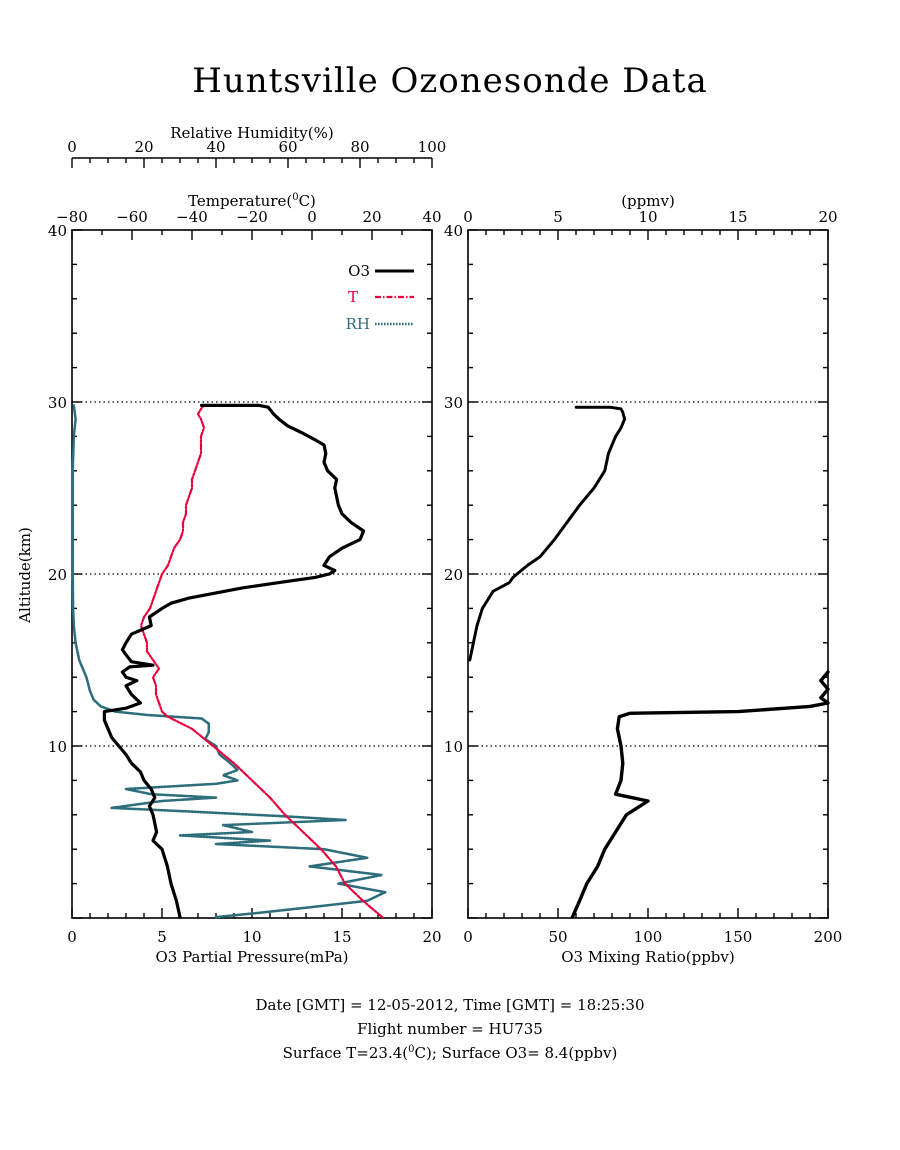  I want to click on temperature-axis-xtick-label: −60, so click(132, 217).